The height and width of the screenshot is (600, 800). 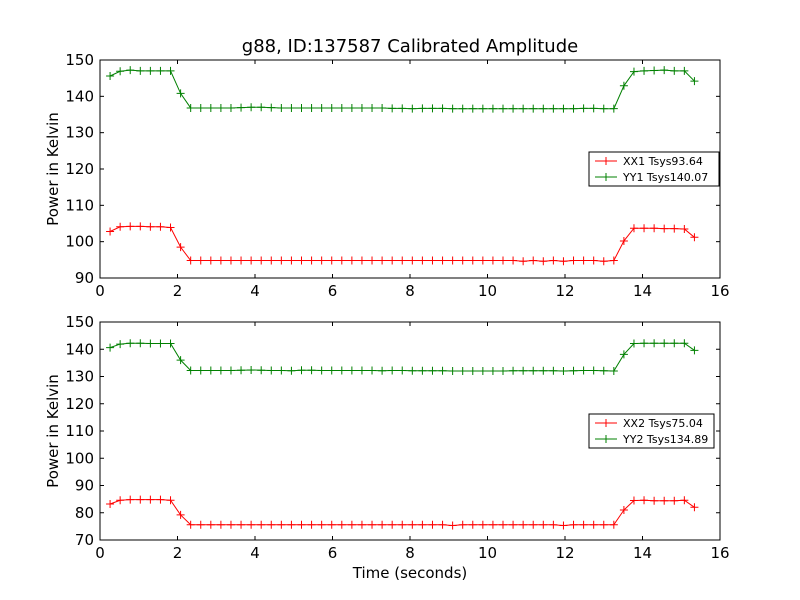 What do you see at coordinates (79, 377) in the screenshot?
I see `y-tick-label: 130` at bounding box center [79, 377].